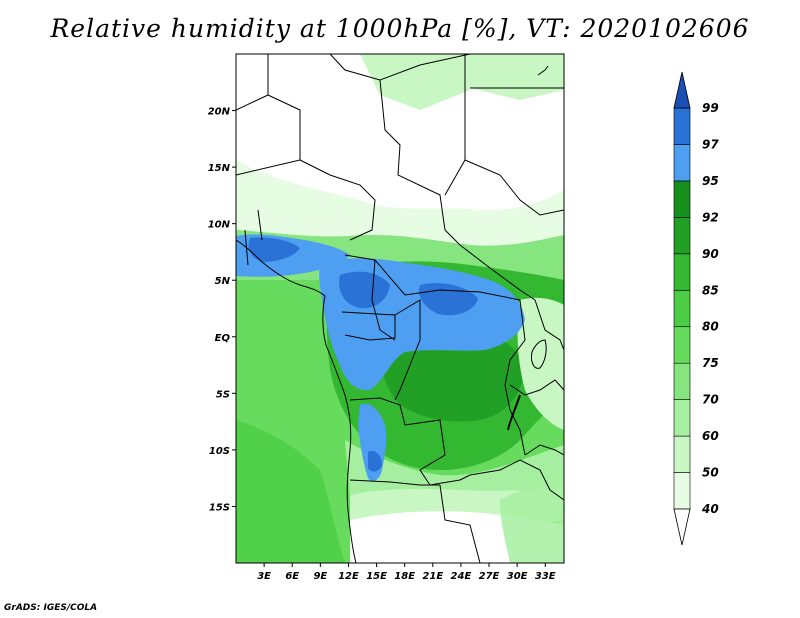 This screenshot has width=800, height=618. What do you see at coordinates (51, 608) in the screenshot?
I see `footer-credit: GrADS: IGES/COLA` at bounding box center [51, 608].